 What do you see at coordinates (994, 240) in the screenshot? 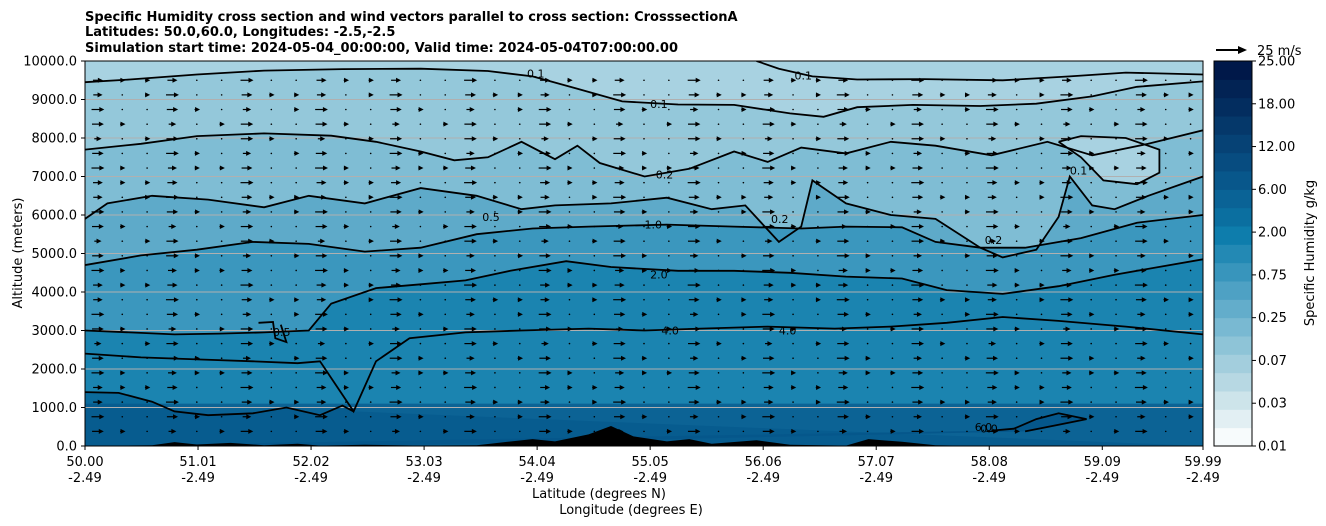
I see `contour-label: 0.2` at bounding box center [994, 240].